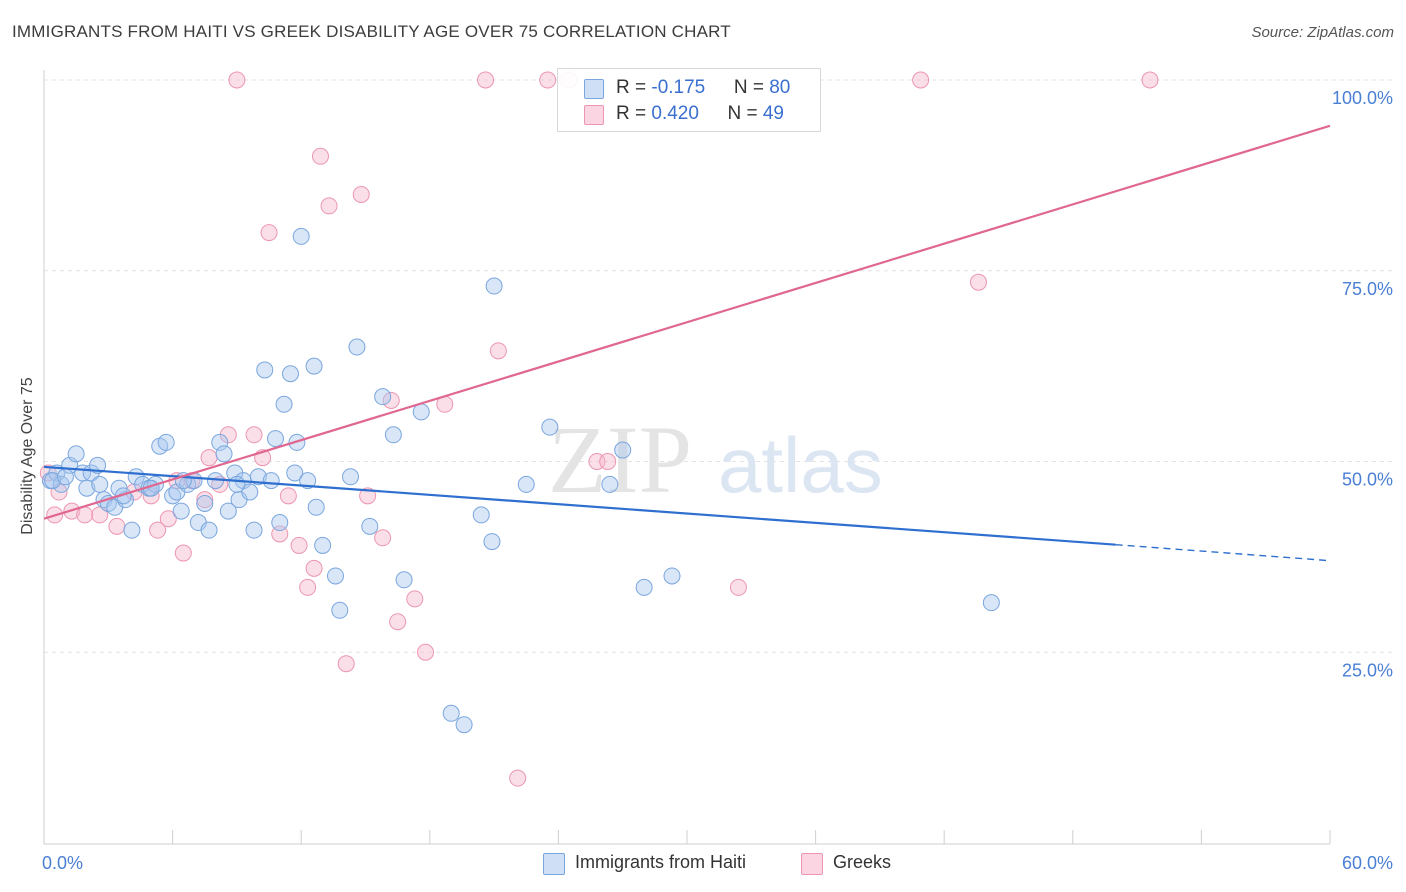  I want to click on legend-r-value: 0.420, so click(675, 113).